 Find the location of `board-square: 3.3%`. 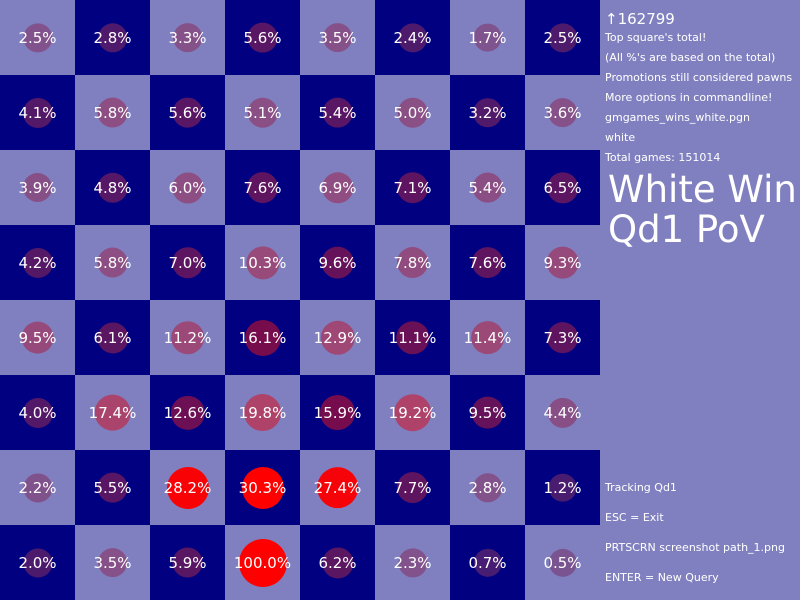

board-square: 3.3% is located at coordinates (187, 37).